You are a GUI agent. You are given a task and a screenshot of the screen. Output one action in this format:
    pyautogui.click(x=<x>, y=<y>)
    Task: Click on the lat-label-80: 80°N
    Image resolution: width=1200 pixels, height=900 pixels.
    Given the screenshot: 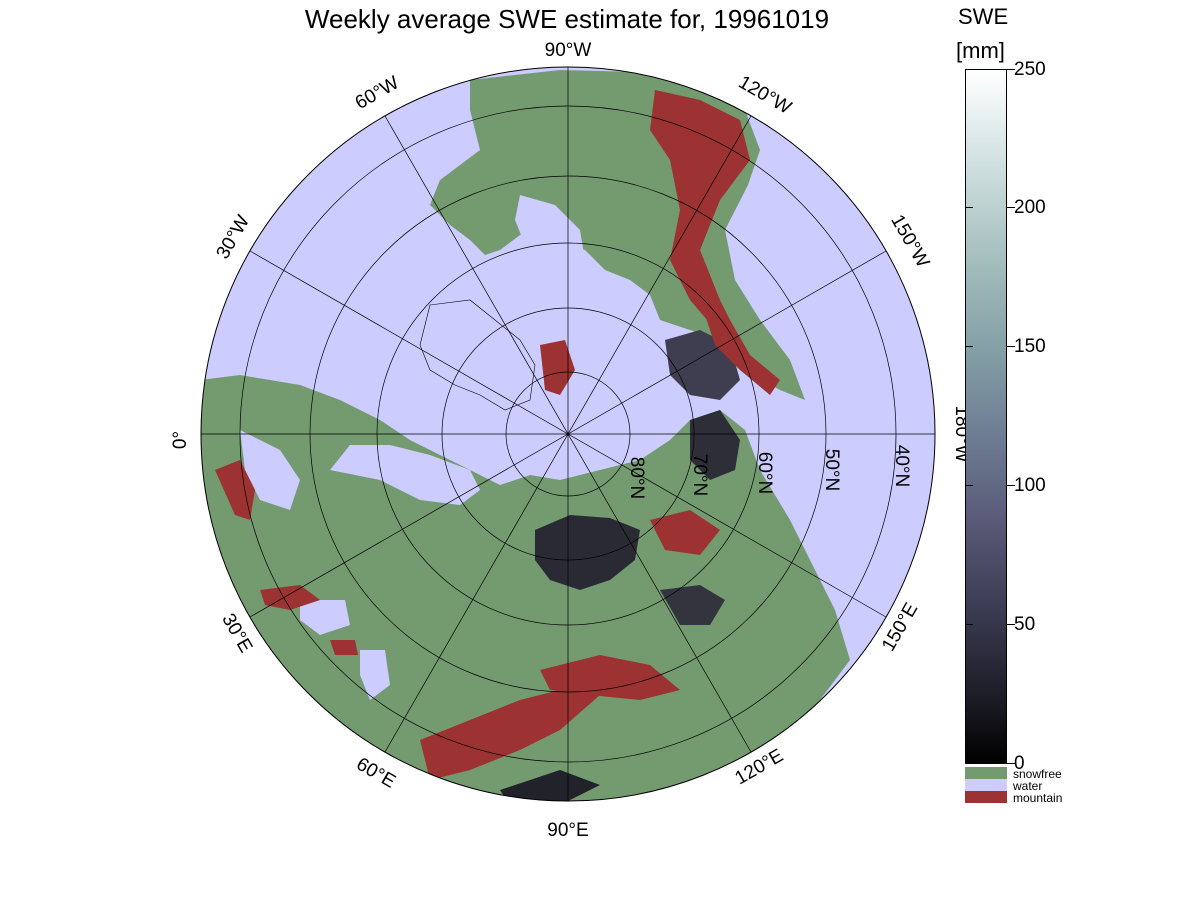 What is the action you would take?
    pyautogui.click(x=636, y=478)
    